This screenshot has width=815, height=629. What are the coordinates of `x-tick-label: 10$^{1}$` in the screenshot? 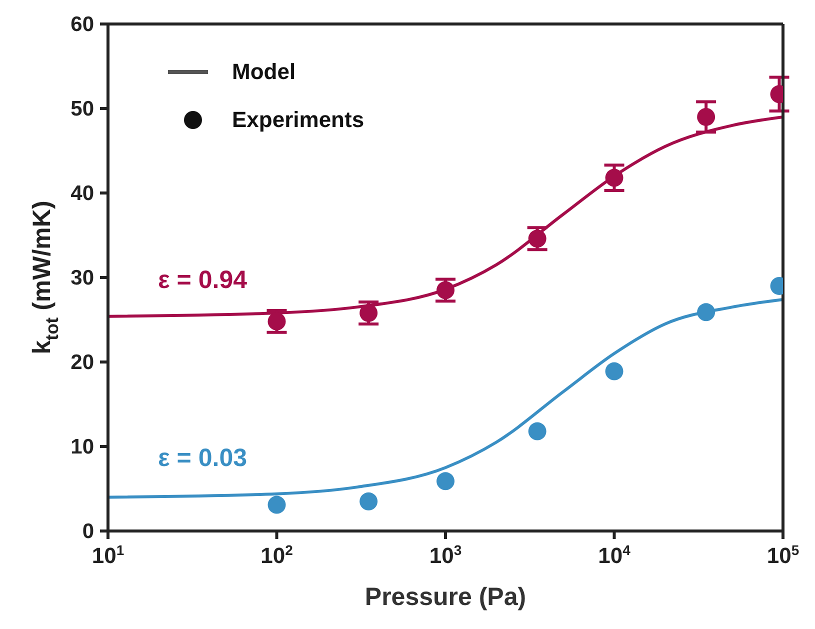 It's located at (108, 555).